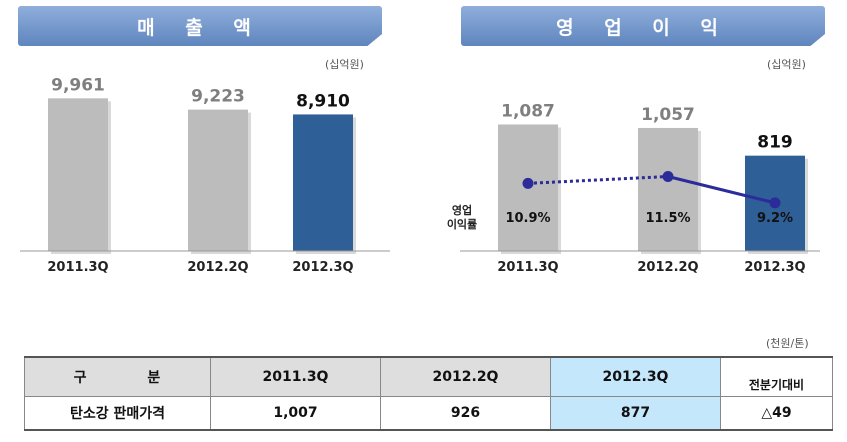 This screenshot has height=442, width=847. I want to click on bar-value-label-2012-2q: 1,057, so click(668, 115).